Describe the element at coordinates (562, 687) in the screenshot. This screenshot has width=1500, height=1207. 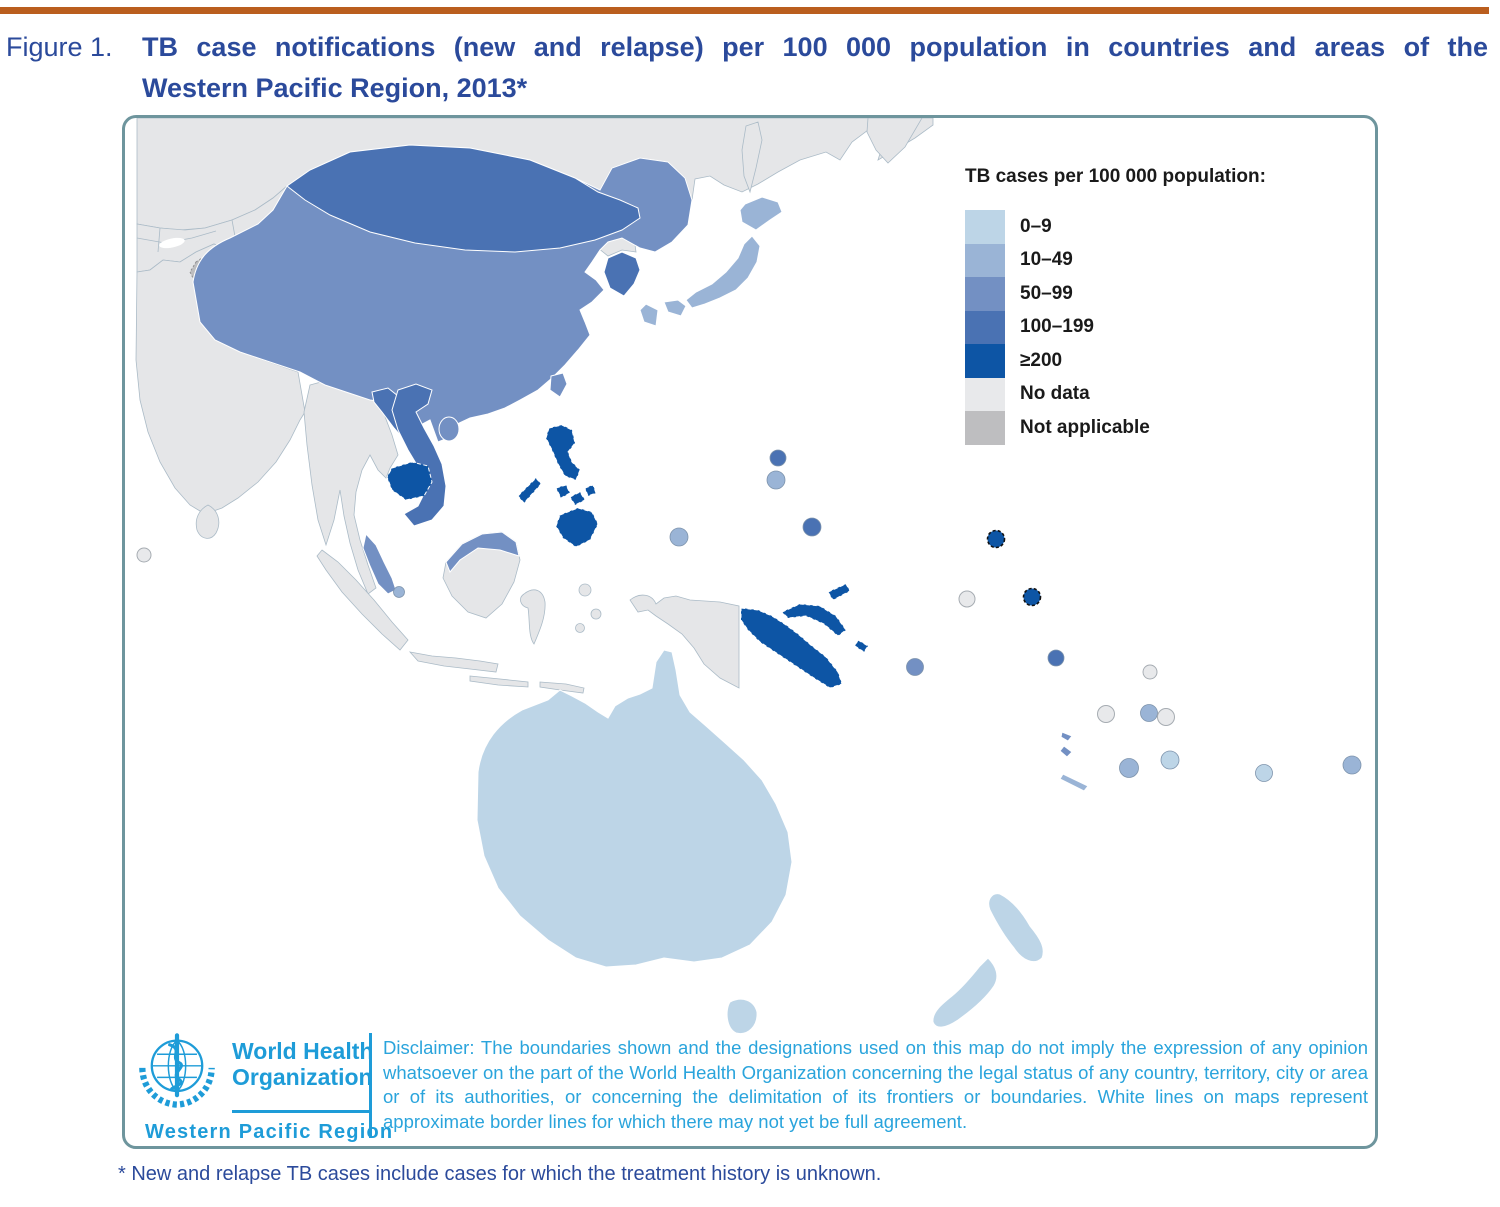
I see `timor-island` at that location.